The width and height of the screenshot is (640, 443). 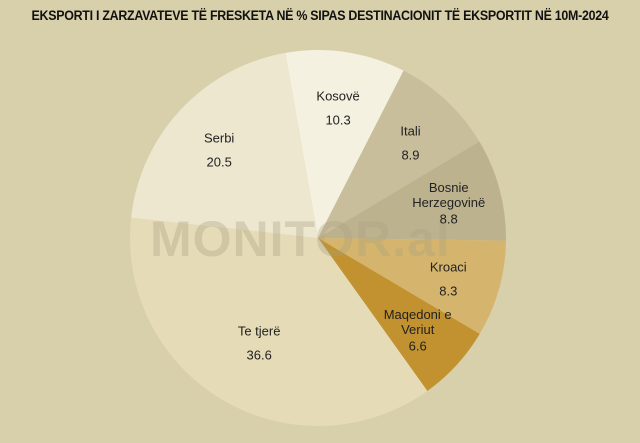 What do you see at coordinates (300, 239) in the screenshot?
I see `watermark: MONITOR.al` at bounding box center [300, 239].